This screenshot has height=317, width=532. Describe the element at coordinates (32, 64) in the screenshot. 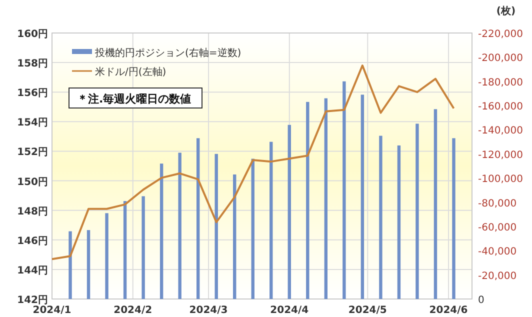

I see `y-tick-label: 158円` at that location.